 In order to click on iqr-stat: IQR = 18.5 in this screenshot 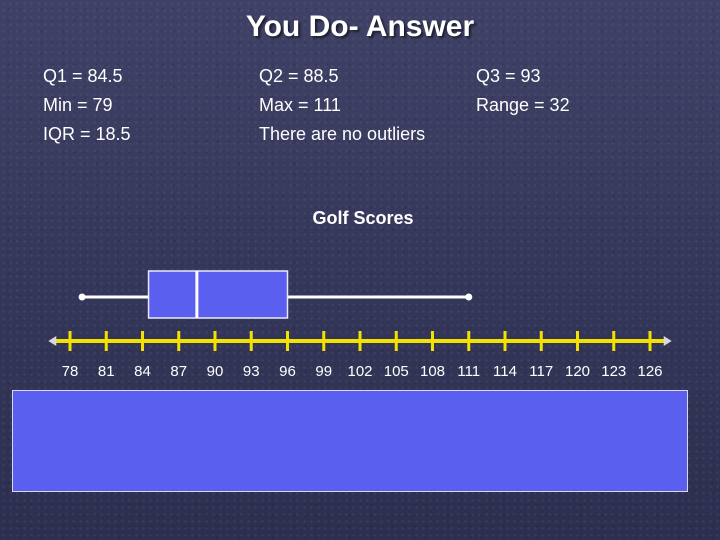, I will do `click(87, 134)`.